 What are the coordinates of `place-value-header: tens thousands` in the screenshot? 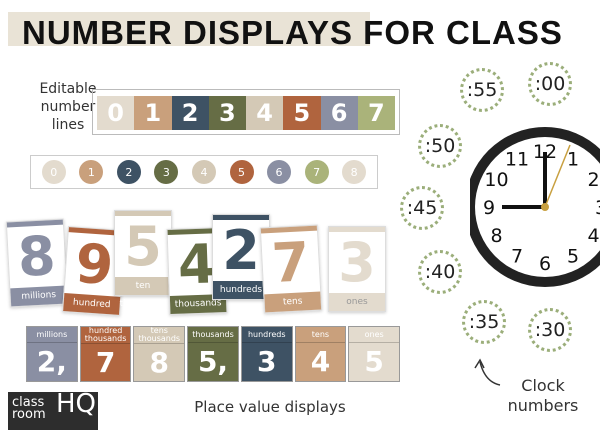 It's located at (159, 335).